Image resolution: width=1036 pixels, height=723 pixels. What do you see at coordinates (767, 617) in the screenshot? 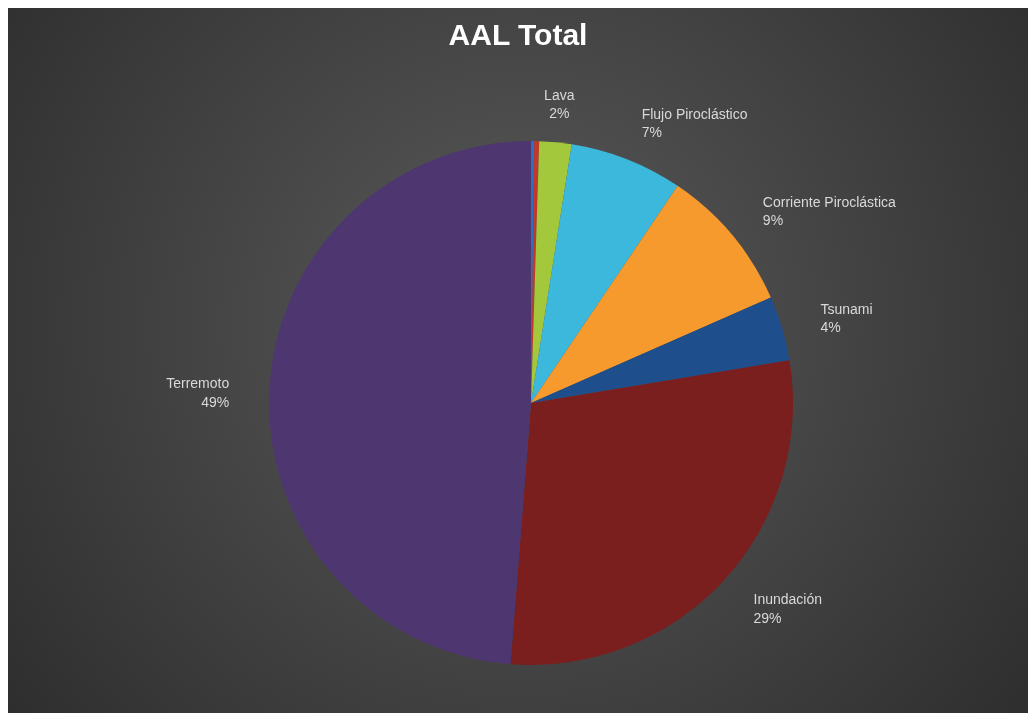
I see `data-label: 29%` at bounding box center [767, 617].